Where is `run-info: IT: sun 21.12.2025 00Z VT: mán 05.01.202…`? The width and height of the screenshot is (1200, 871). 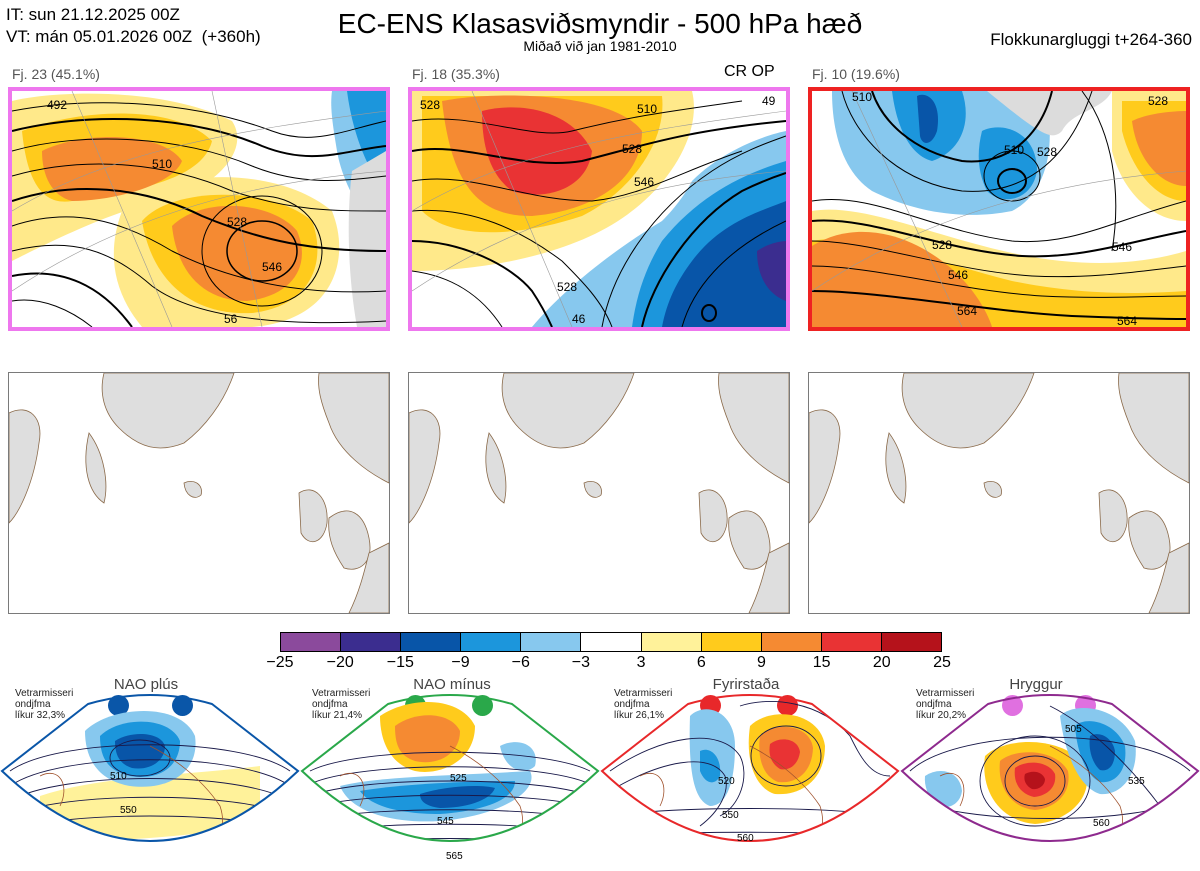
run-info: IT: sun 21.12.2025 00Z VT: mán 05.01.202… is located at coordinates (133, 26).